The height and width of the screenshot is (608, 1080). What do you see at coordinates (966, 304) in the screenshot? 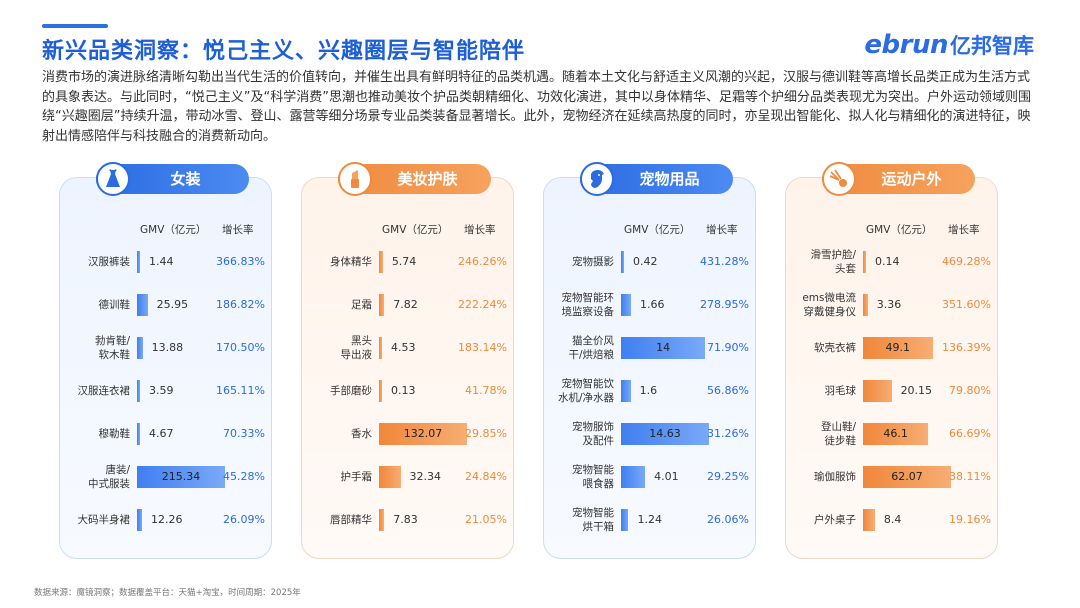
I see `growth-rate-label: 351.60%` at bounding box center [966, 304].